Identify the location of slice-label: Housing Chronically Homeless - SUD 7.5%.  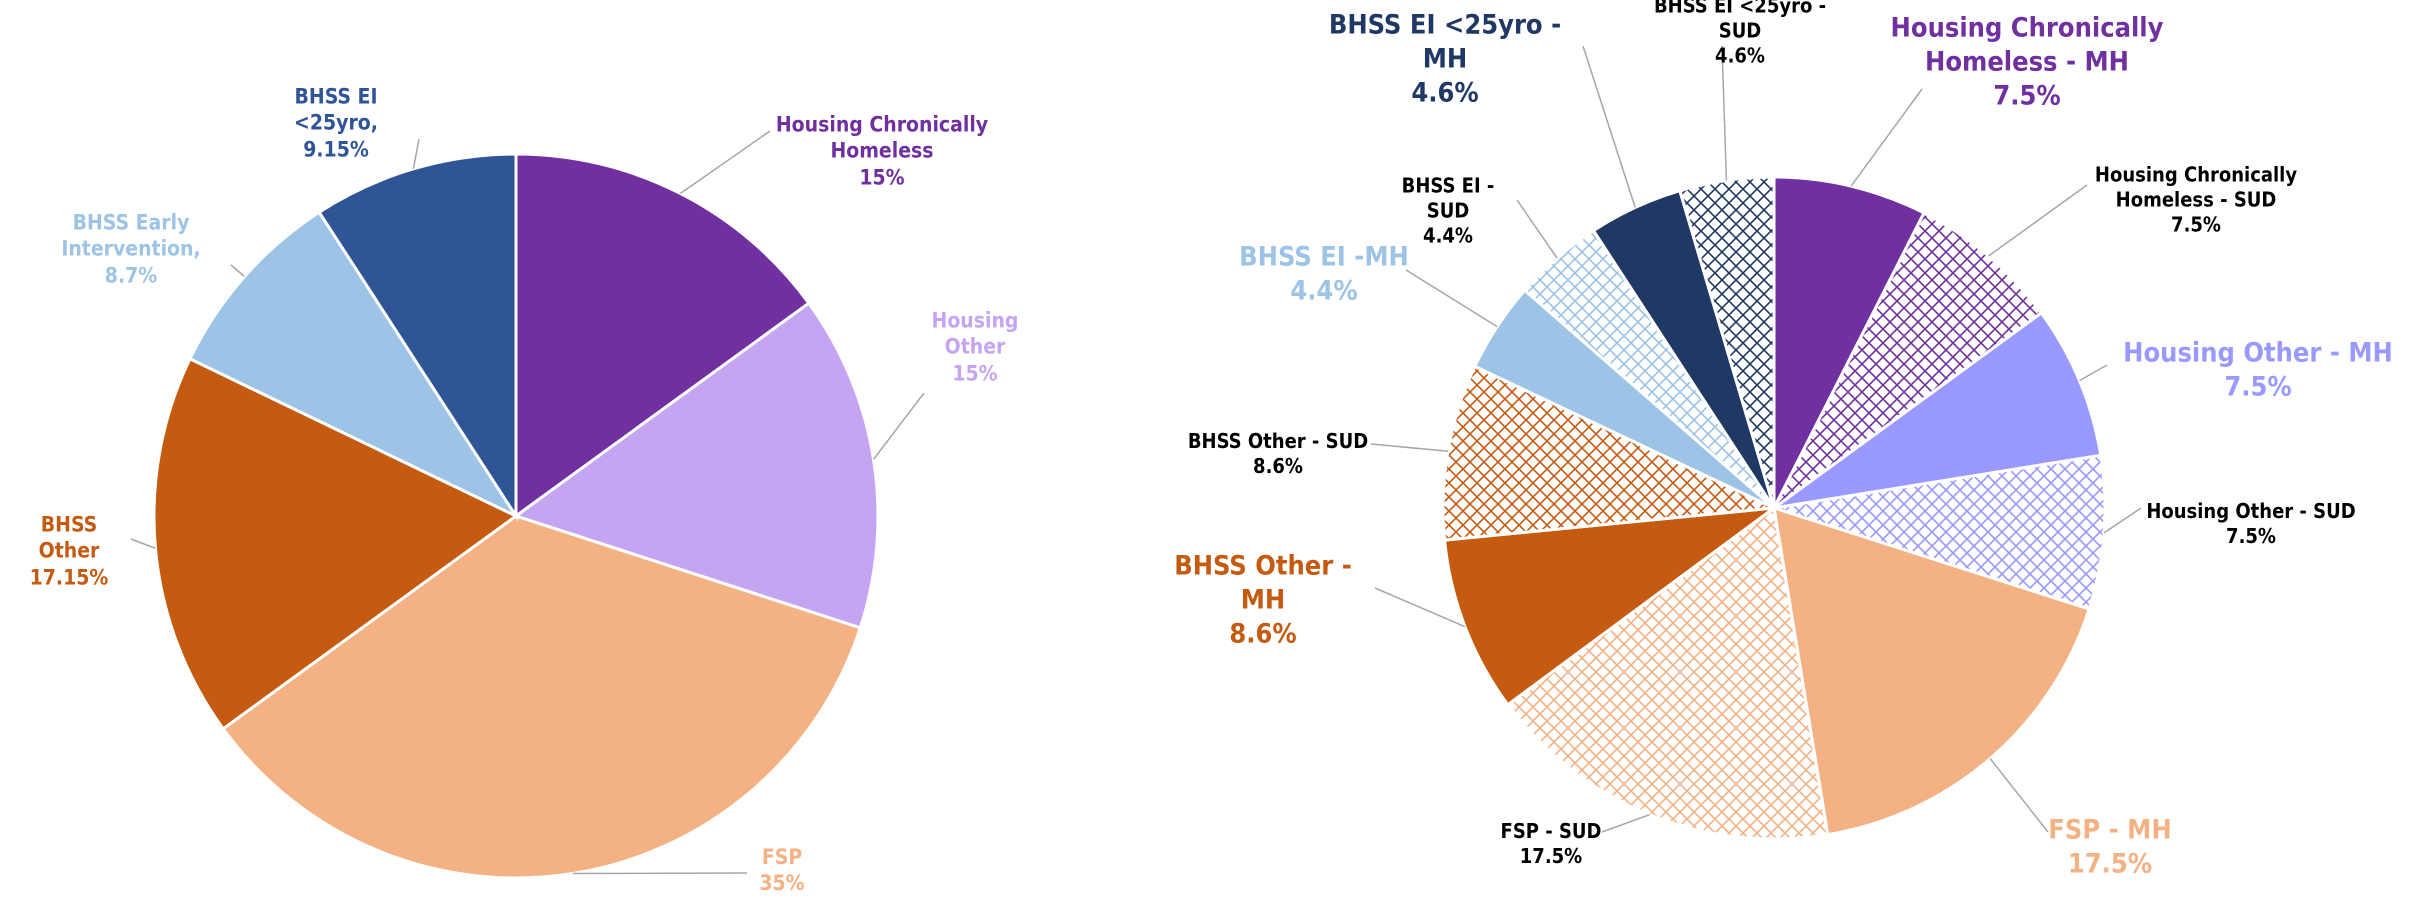
(2196, 200).